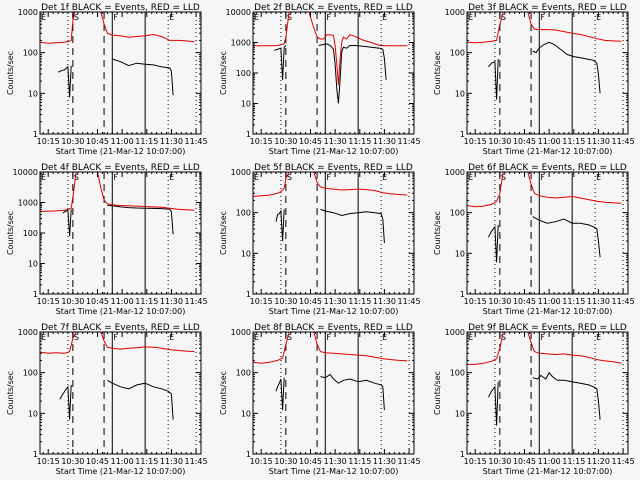 This screenshot has height=480, width=640. What do you see at coordinates (333, 8) in the screenshot?
I see `panel-title: Det 2f BLACK = Events, RED = LLD` at bounding box center [333, 8].